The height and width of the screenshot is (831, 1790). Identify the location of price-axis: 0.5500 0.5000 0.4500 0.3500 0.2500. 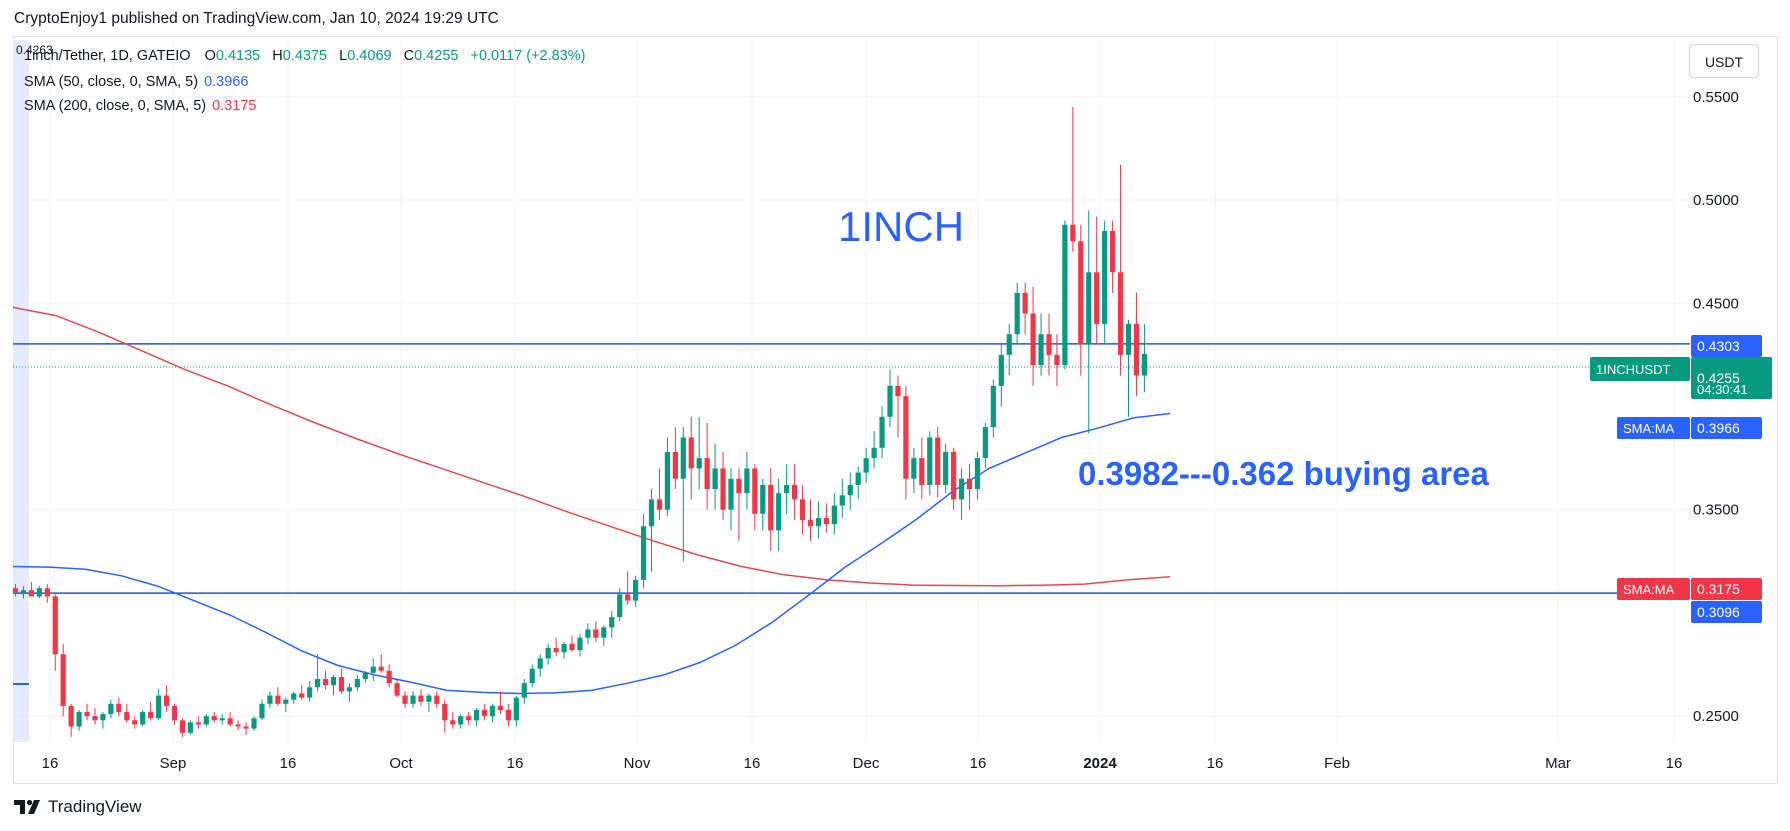
(1716, 407).